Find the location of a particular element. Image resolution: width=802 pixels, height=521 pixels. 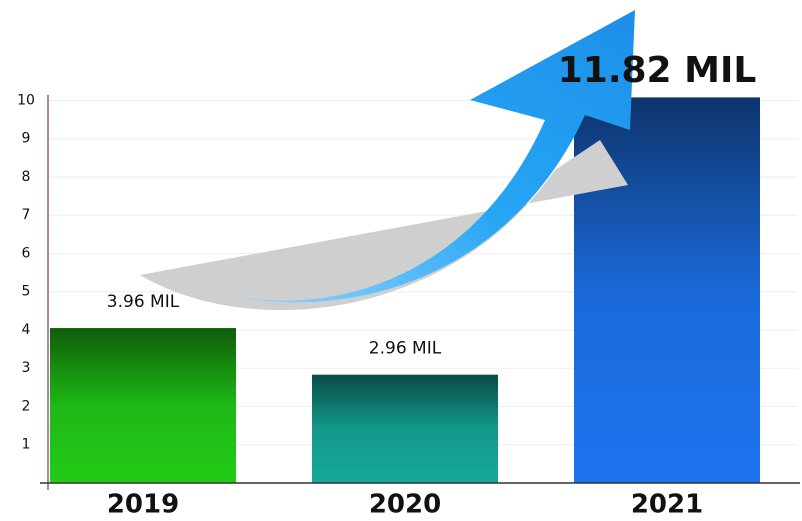

y-tick-label: 1 is located at coordinates (26, 445).